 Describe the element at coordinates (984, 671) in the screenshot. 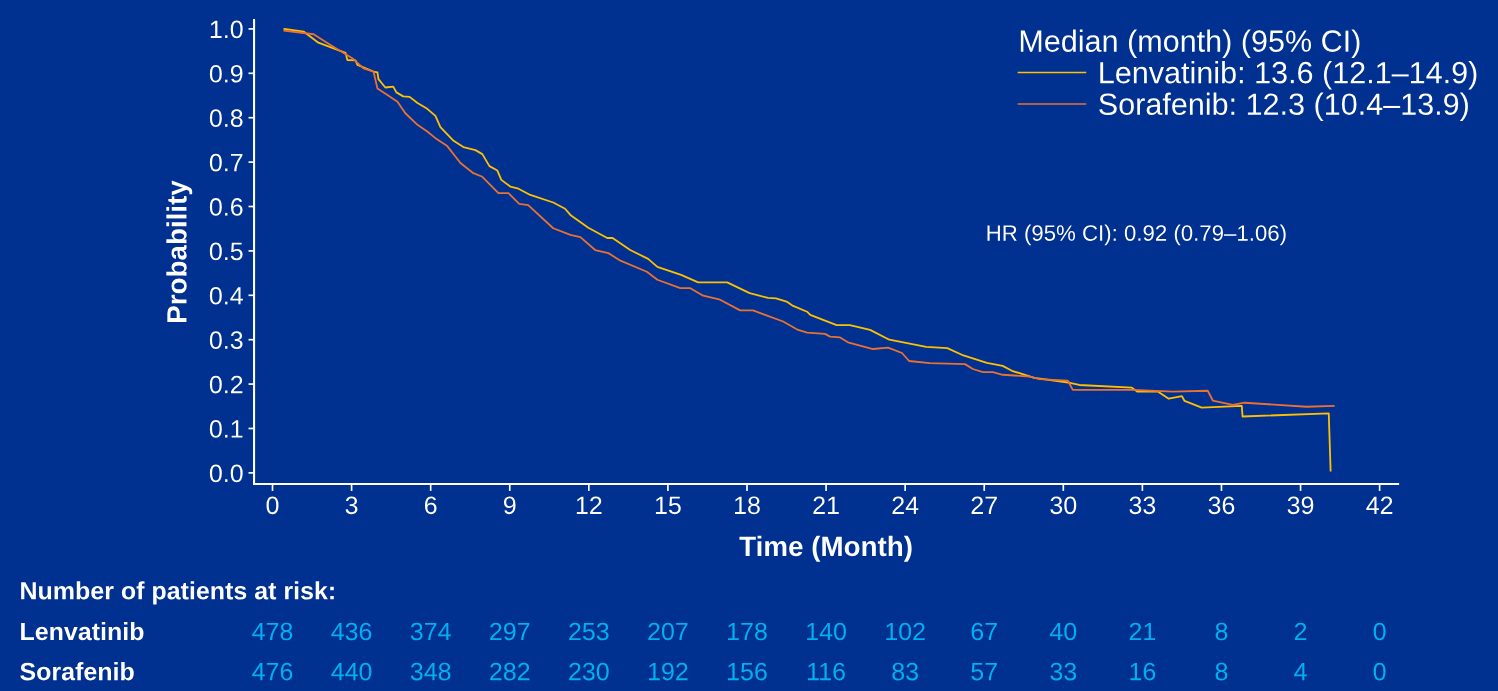

I see `text: 57` at that location.